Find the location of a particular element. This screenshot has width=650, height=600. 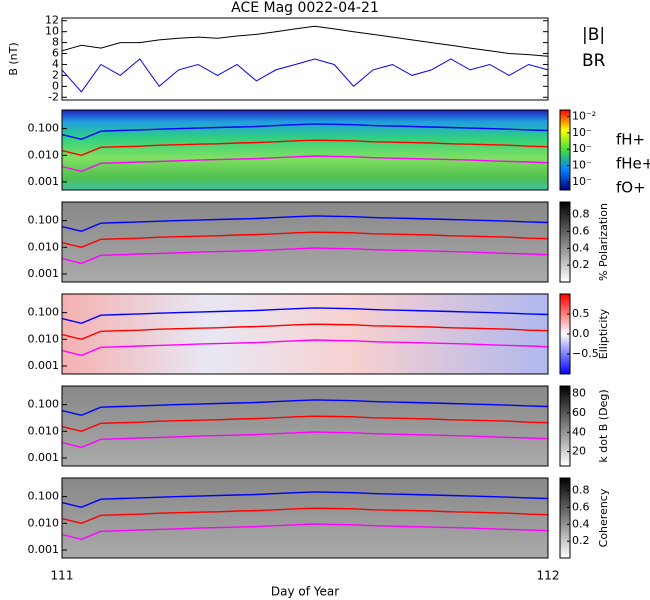

colorbar-tick-label: 60 is located at coordinates (579, 412).